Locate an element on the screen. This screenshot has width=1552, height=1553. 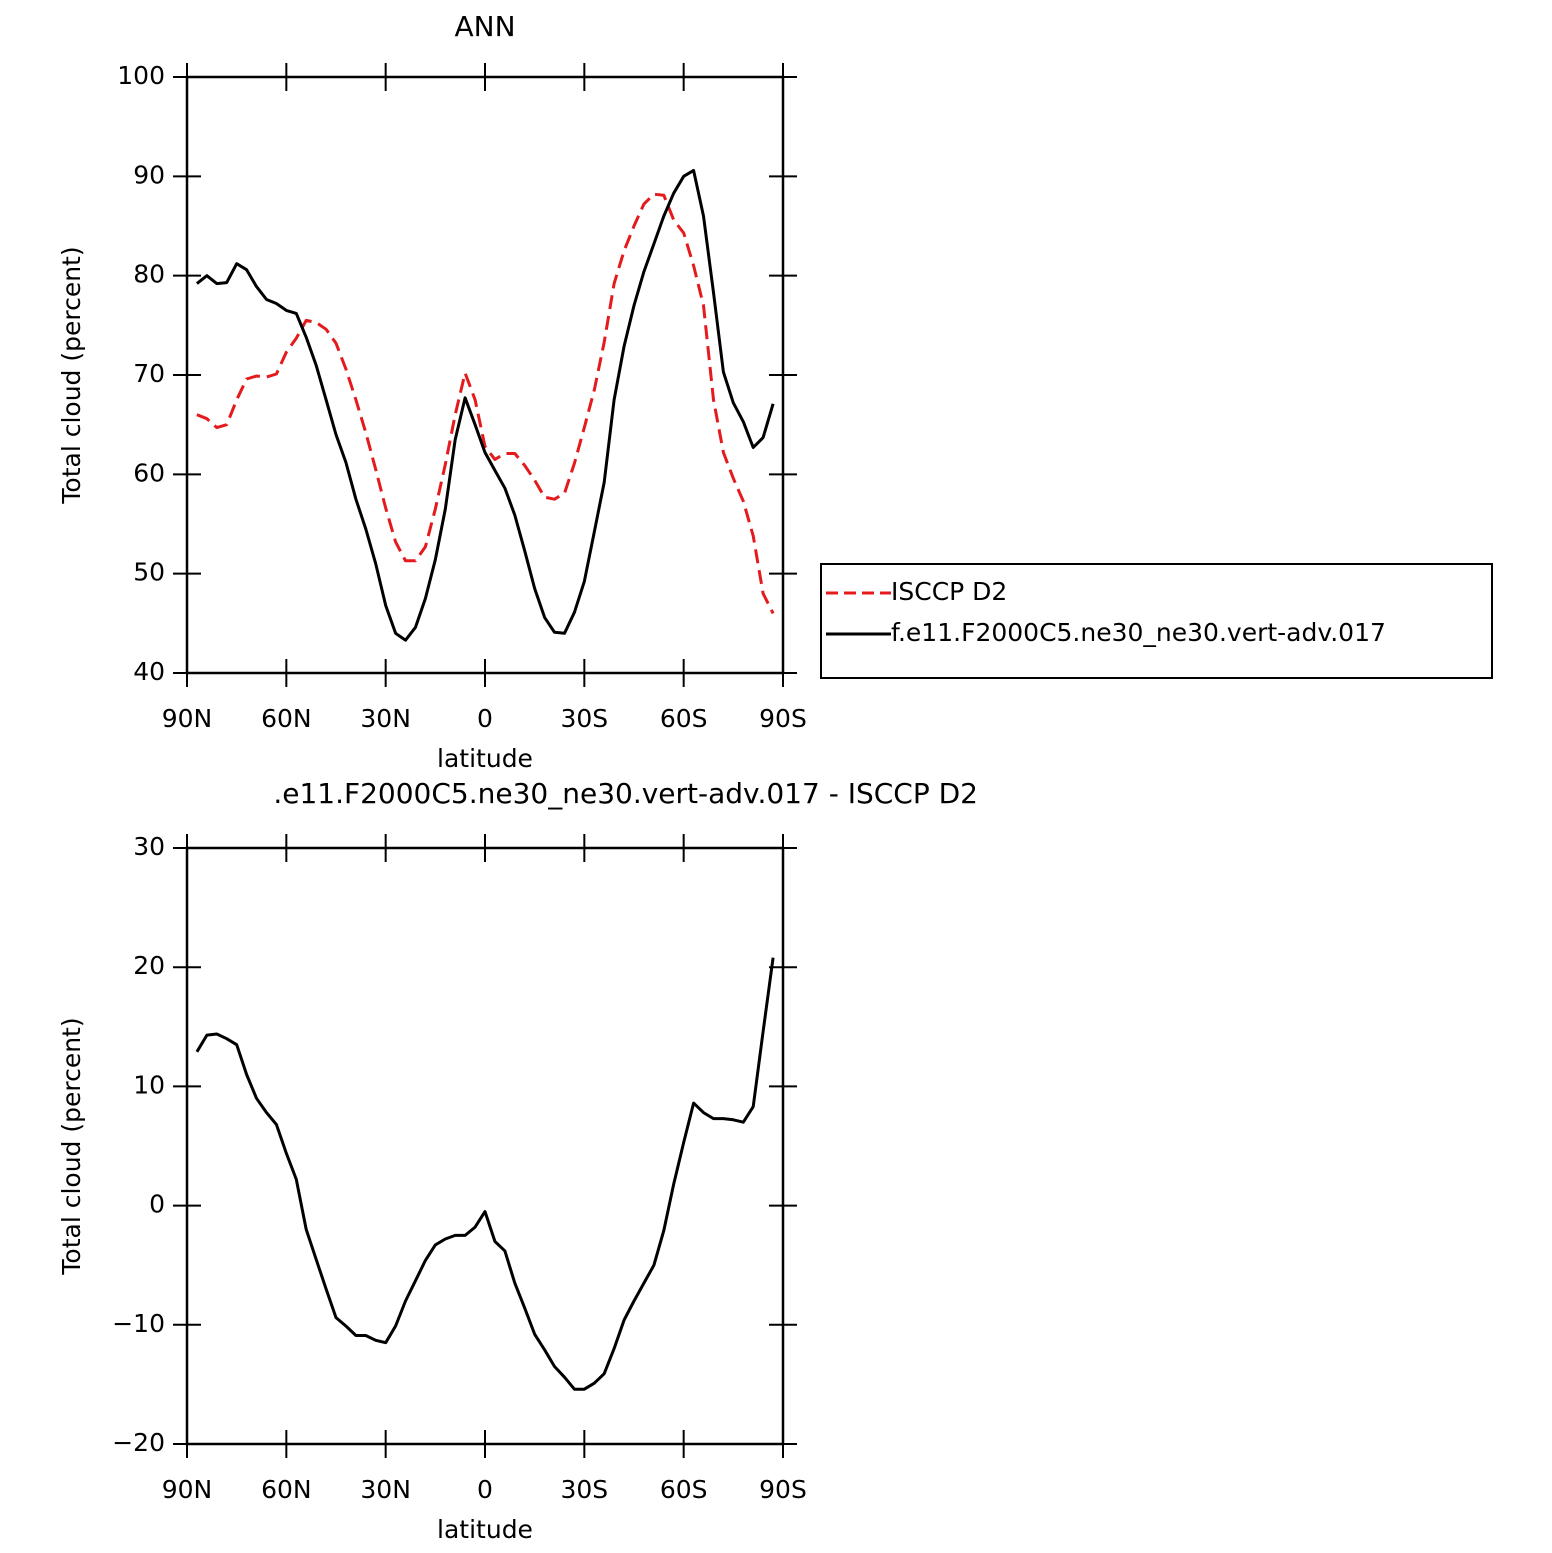
y-tick-label: 70 is located at coordinates (149, 373).